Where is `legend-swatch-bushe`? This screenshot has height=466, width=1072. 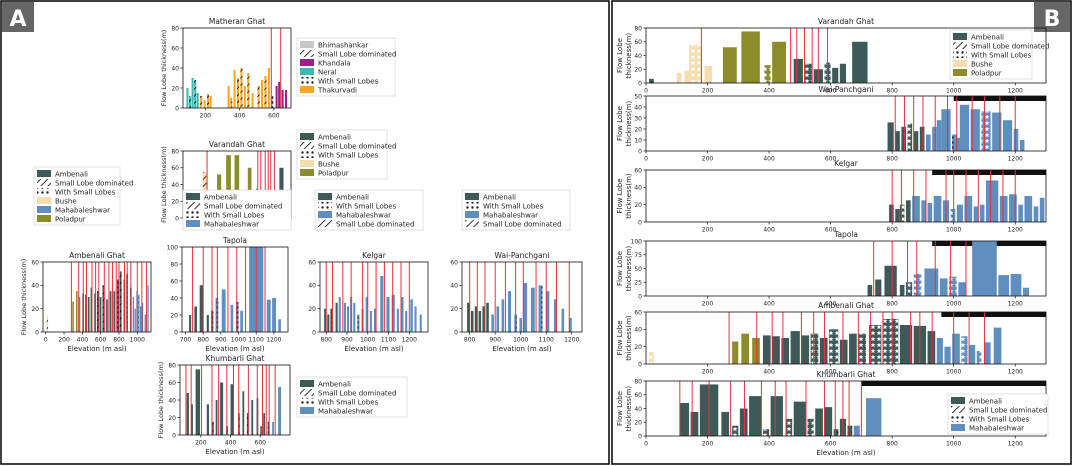 legend-swatch-bushe is located at coordinates (44, 200).